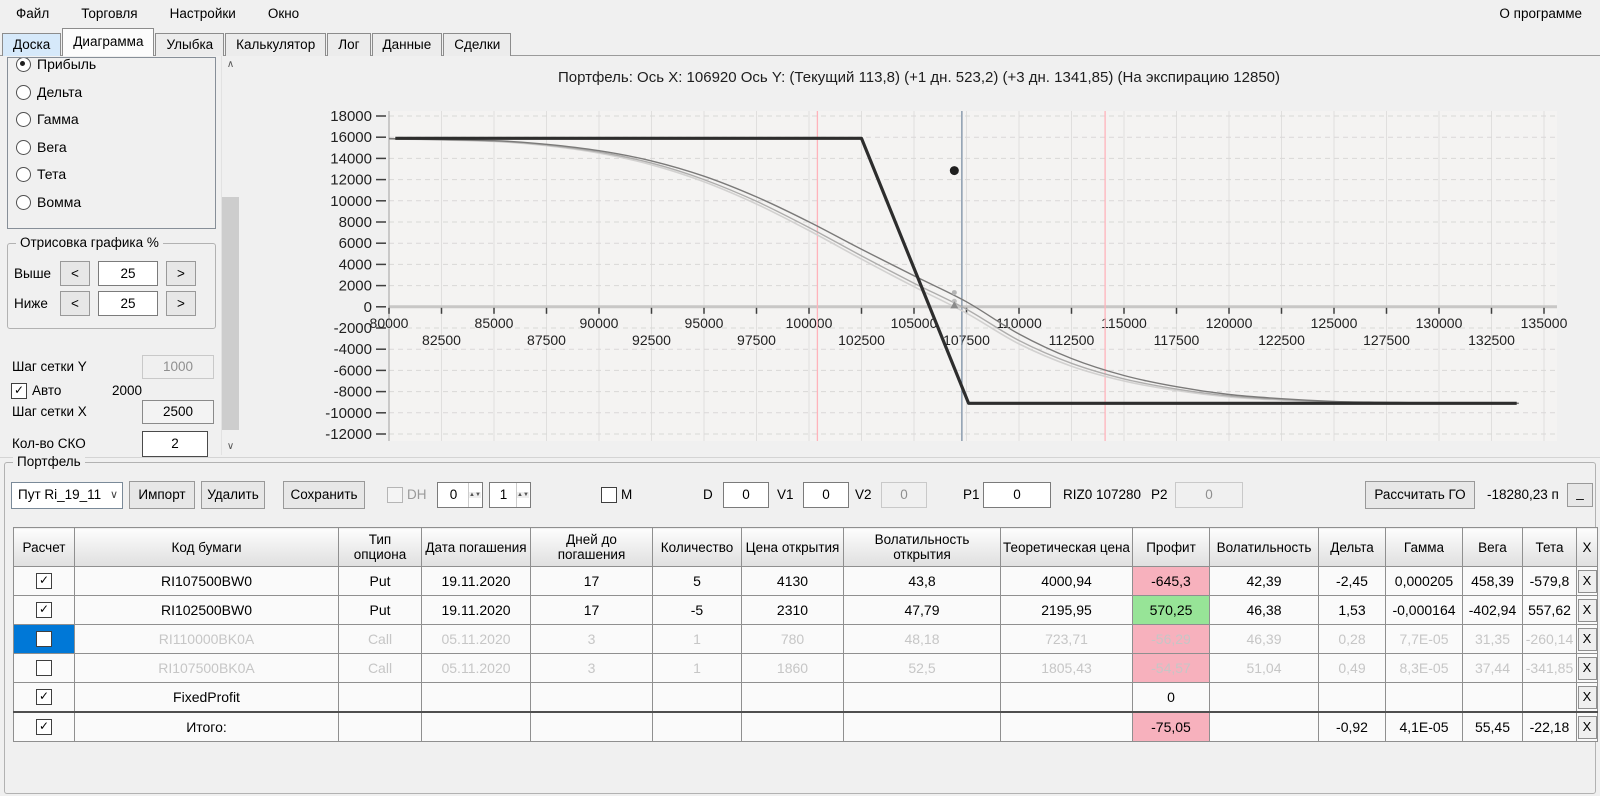 The image size is (1600, 796). I want to click on dh-checkbox, so click(395, 495).